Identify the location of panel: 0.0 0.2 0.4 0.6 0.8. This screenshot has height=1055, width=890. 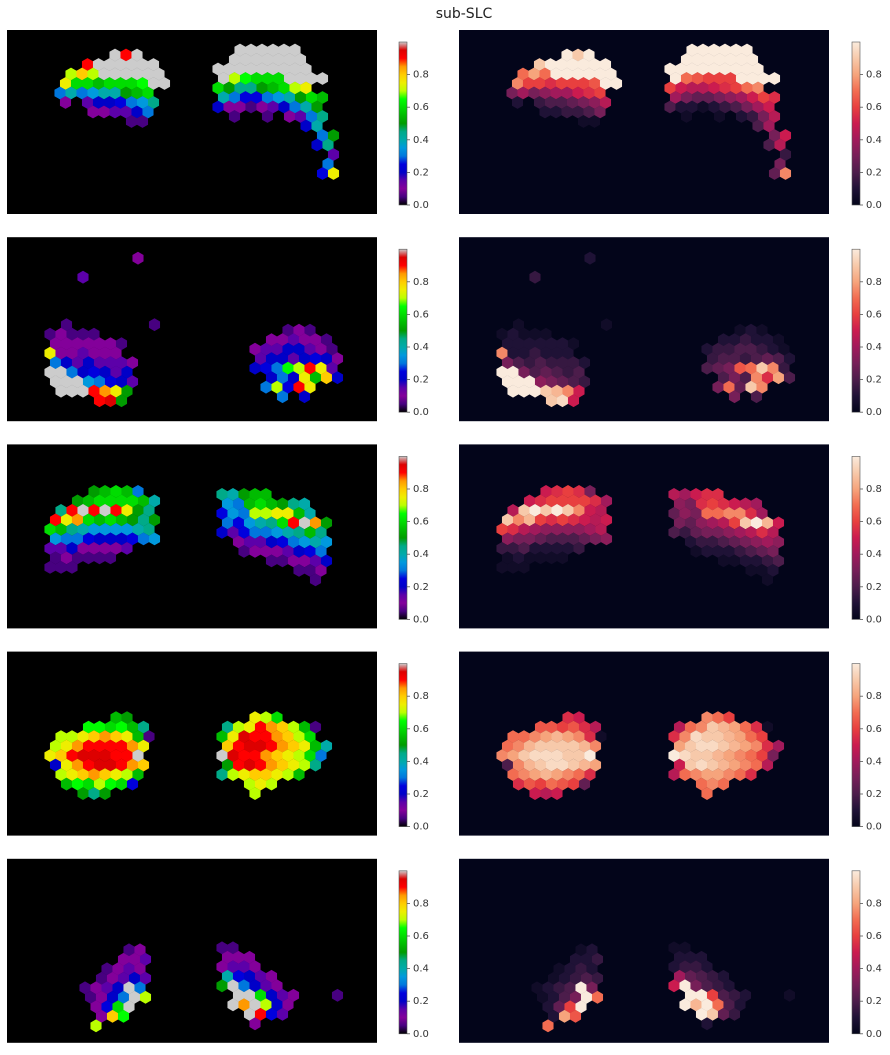
(670, 122).